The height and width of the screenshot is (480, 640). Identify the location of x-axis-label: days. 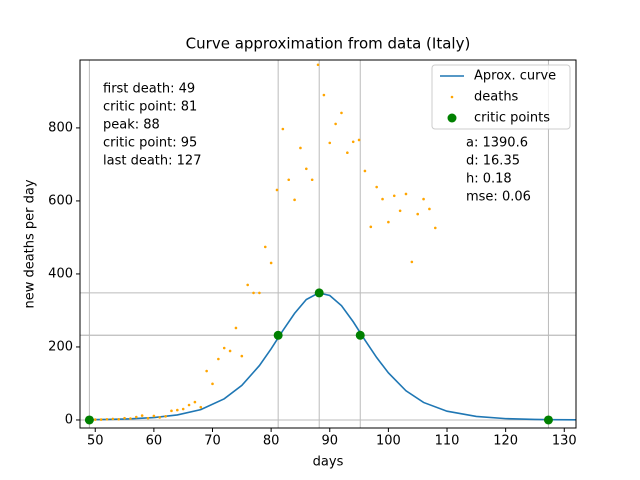
(328, 462).